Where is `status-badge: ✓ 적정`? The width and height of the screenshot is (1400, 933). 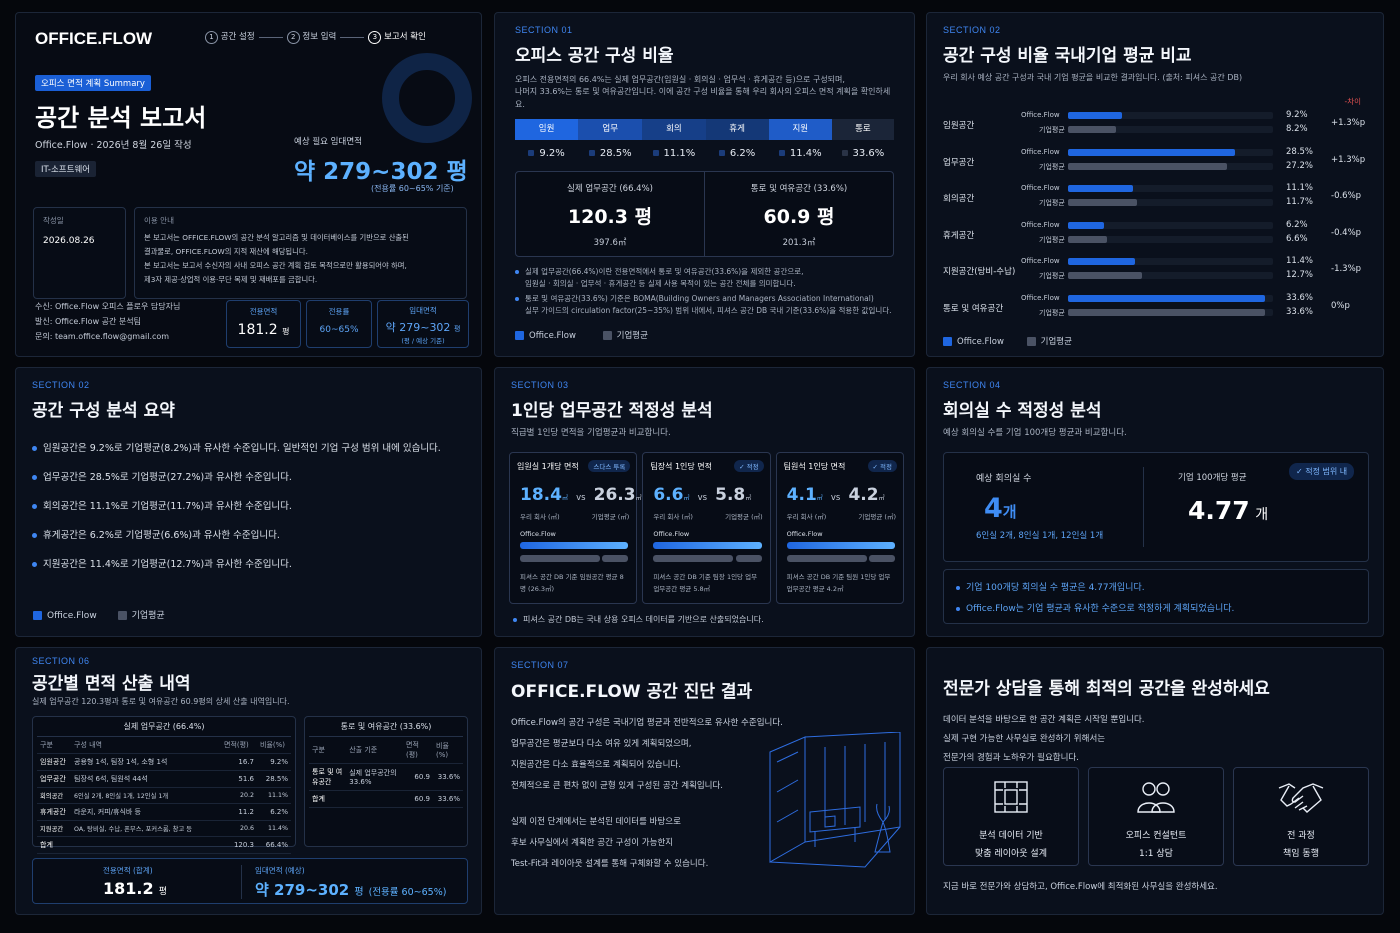 status-badge: ✓ 적정 is located at coordinates (749, 466).